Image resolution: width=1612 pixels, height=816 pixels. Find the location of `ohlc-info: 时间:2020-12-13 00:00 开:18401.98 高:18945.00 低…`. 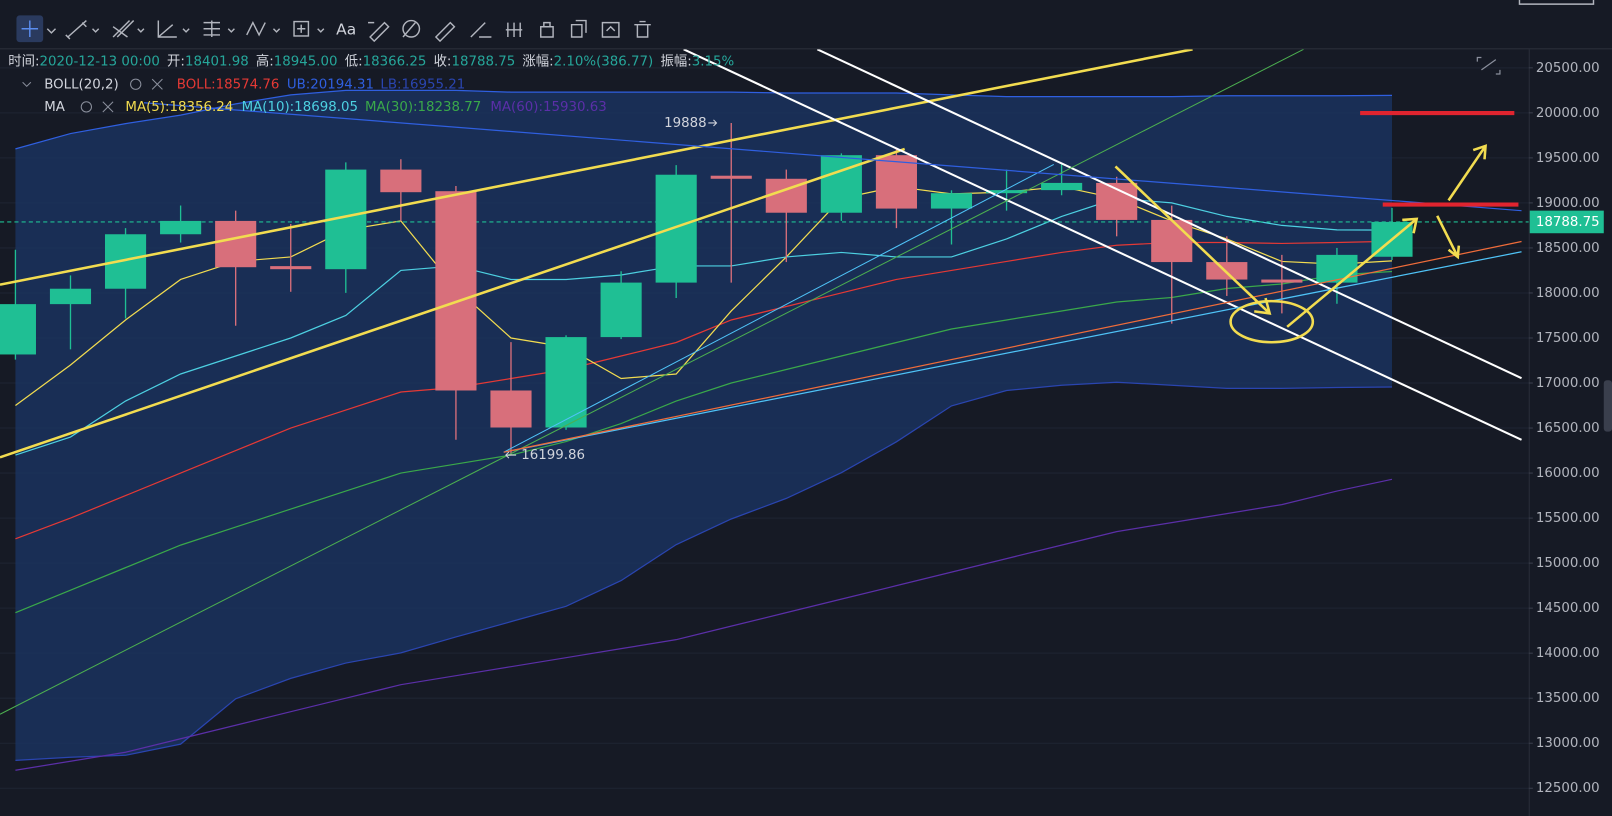

ohlc-info: 时间:2020-12-13 00:00 开:18401.98 高:18945.00 低… is located at coordinates (371, 61).